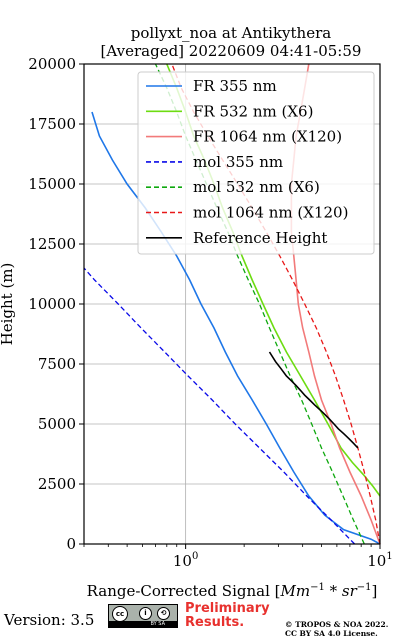 The image size is (400, 640). What do you see at coordinates (227, 608) in the screenshot?
I see `preliminary-line-1: Preliminary` at bounding box center [227, 608].